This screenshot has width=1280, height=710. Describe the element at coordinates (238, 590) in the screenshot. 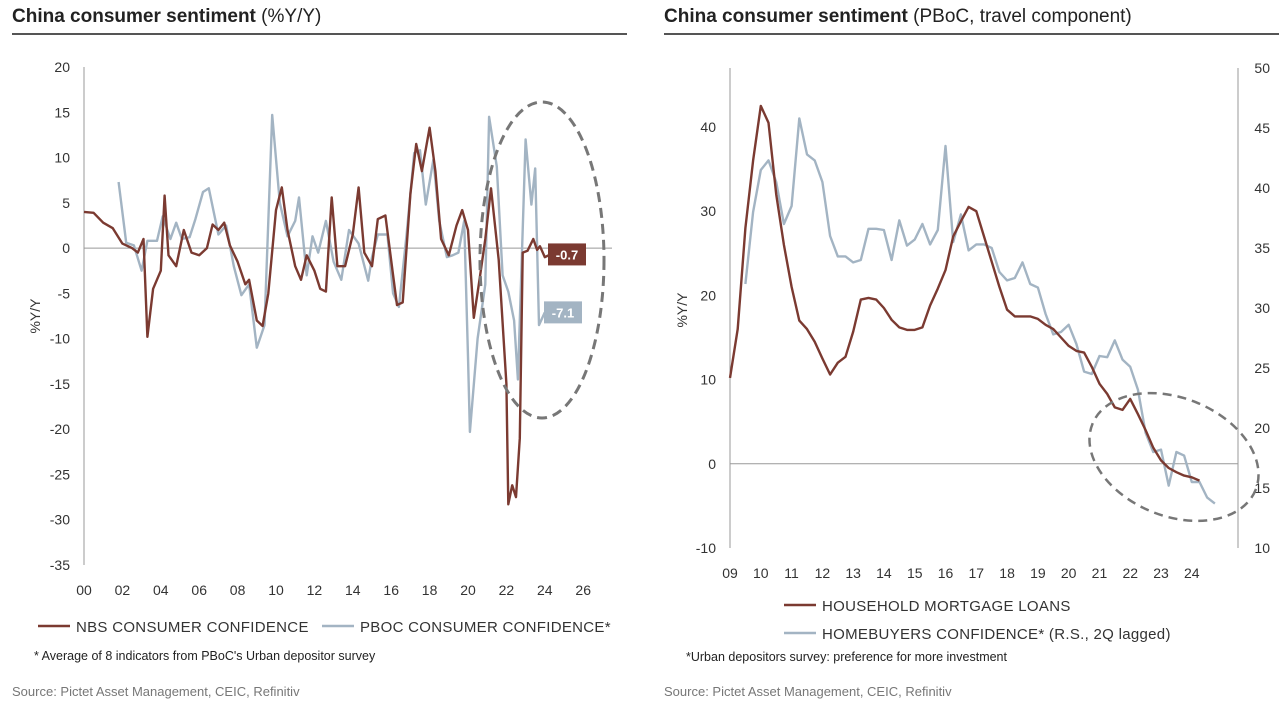

I see `left-x-tick-label: 08` at that location.